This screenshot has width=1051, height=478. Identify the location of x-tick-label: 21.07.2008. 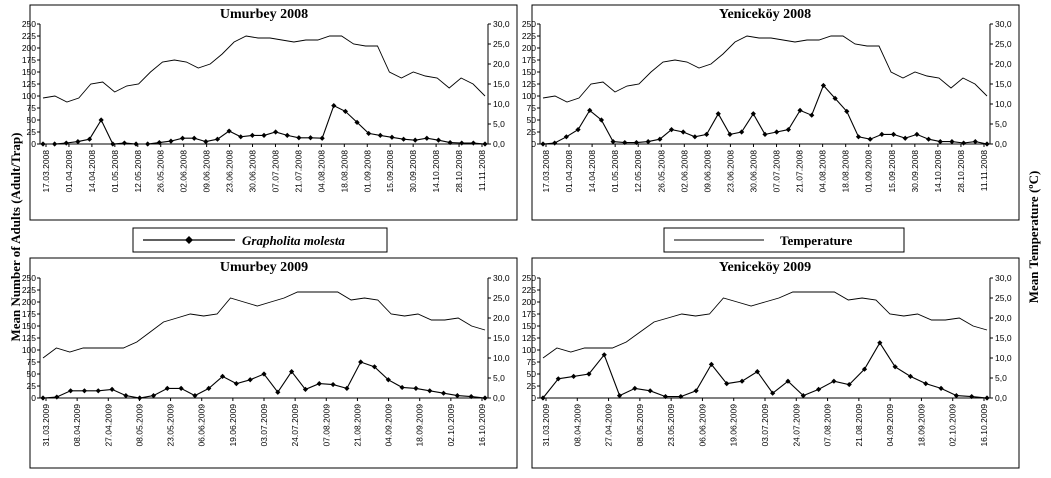
(298, 171).